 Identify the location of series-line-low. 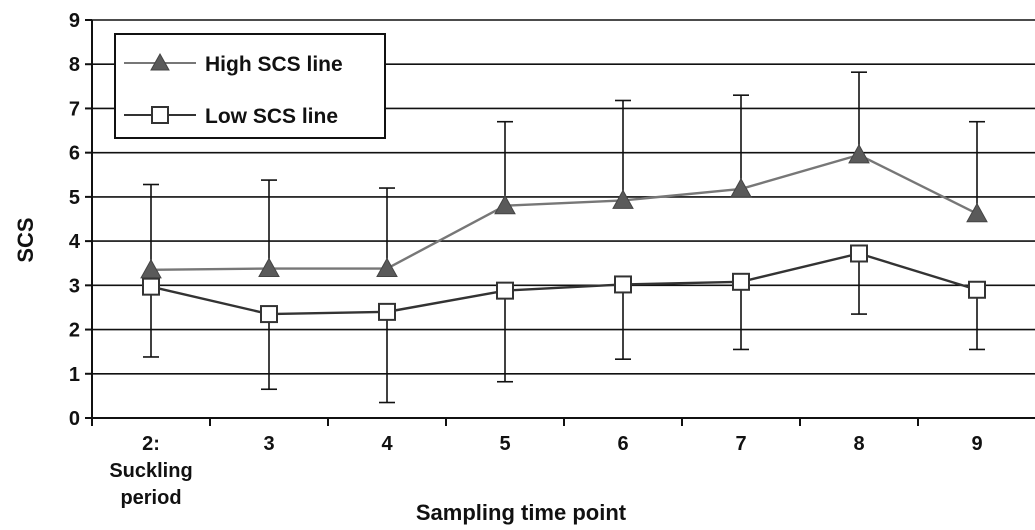
(564, 284).